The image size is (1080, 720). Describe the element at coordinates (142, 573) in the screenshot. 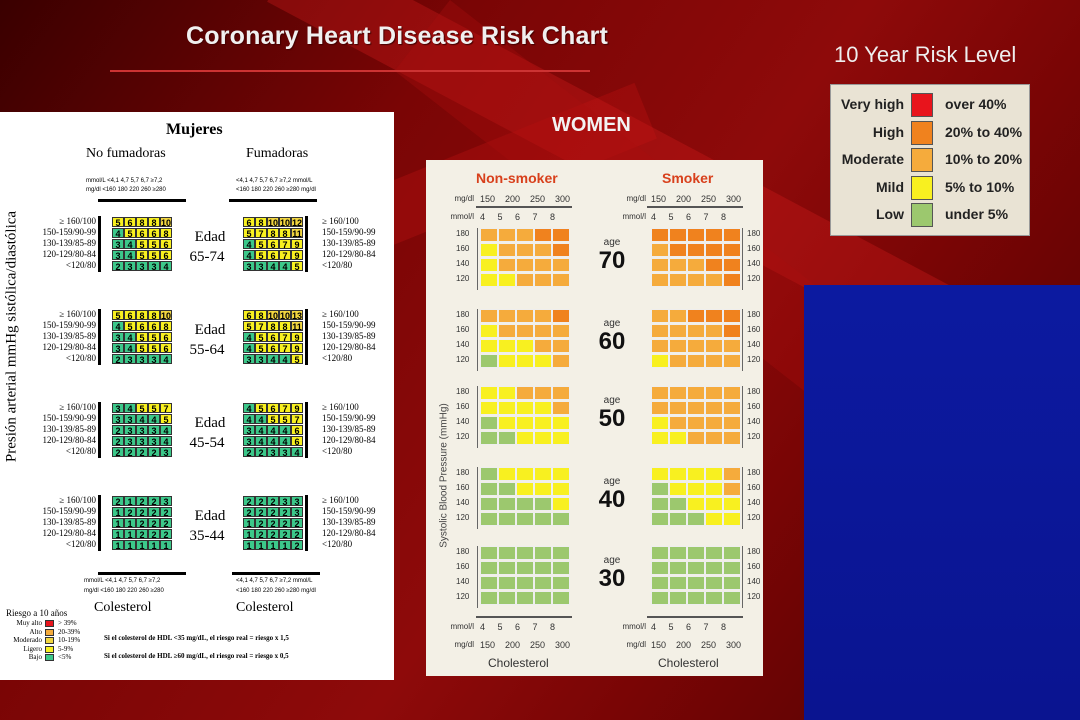

I see `footer-axis-bar` at that location.